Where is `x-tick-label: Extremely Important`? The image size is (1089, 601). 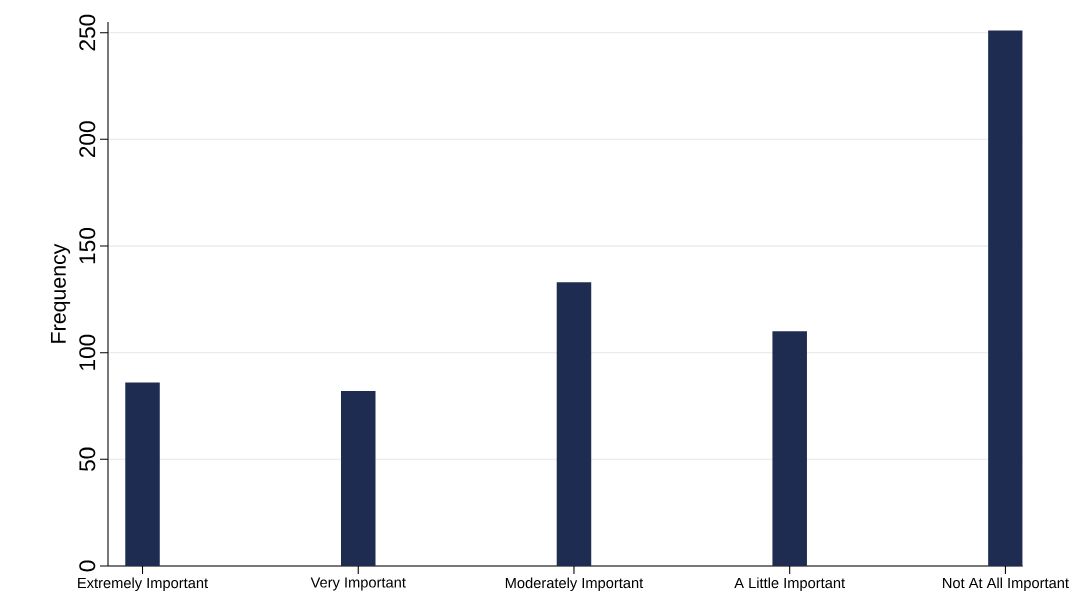
x-tick-label: Extremely Important is located at coordinates (143, 584).